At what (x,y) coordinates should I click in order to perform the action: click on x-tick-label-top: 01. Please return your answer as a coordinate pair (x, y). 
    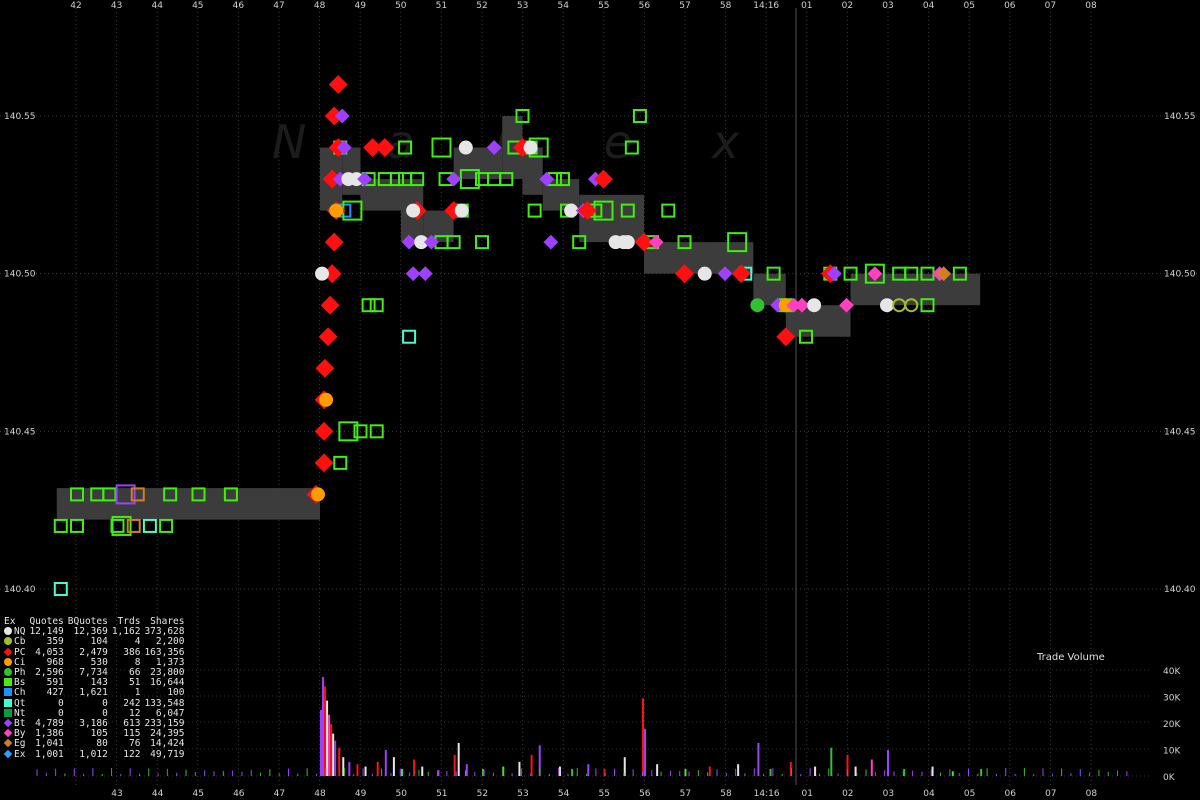
    Looking at the image, I should click on (806, 6).